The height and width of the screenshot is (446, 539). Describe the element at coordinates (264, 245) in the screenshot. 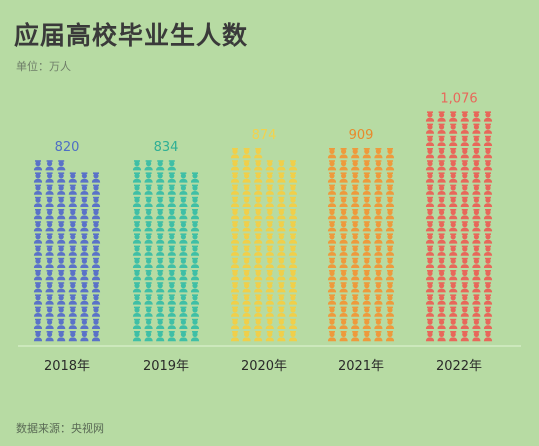

I see `bar-2020年` at that location.